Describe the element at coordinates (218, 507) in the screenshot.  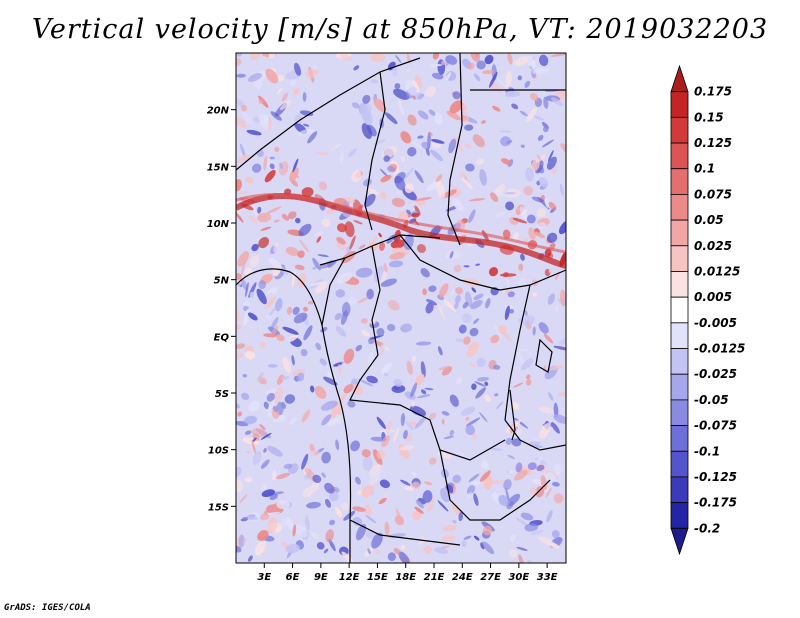
I see `lat-tick-label: 15S` at that location.